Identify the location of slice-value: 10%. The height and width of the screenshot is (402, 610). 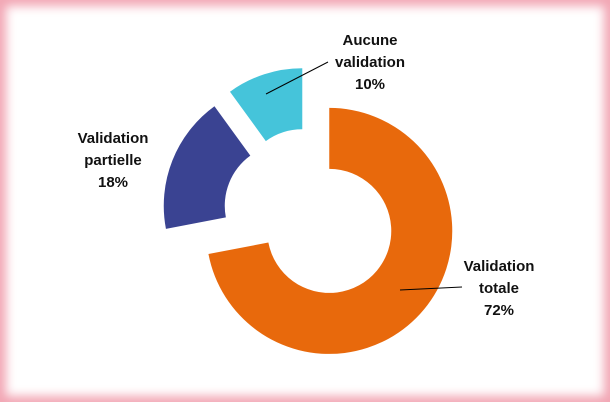
(370, 84).